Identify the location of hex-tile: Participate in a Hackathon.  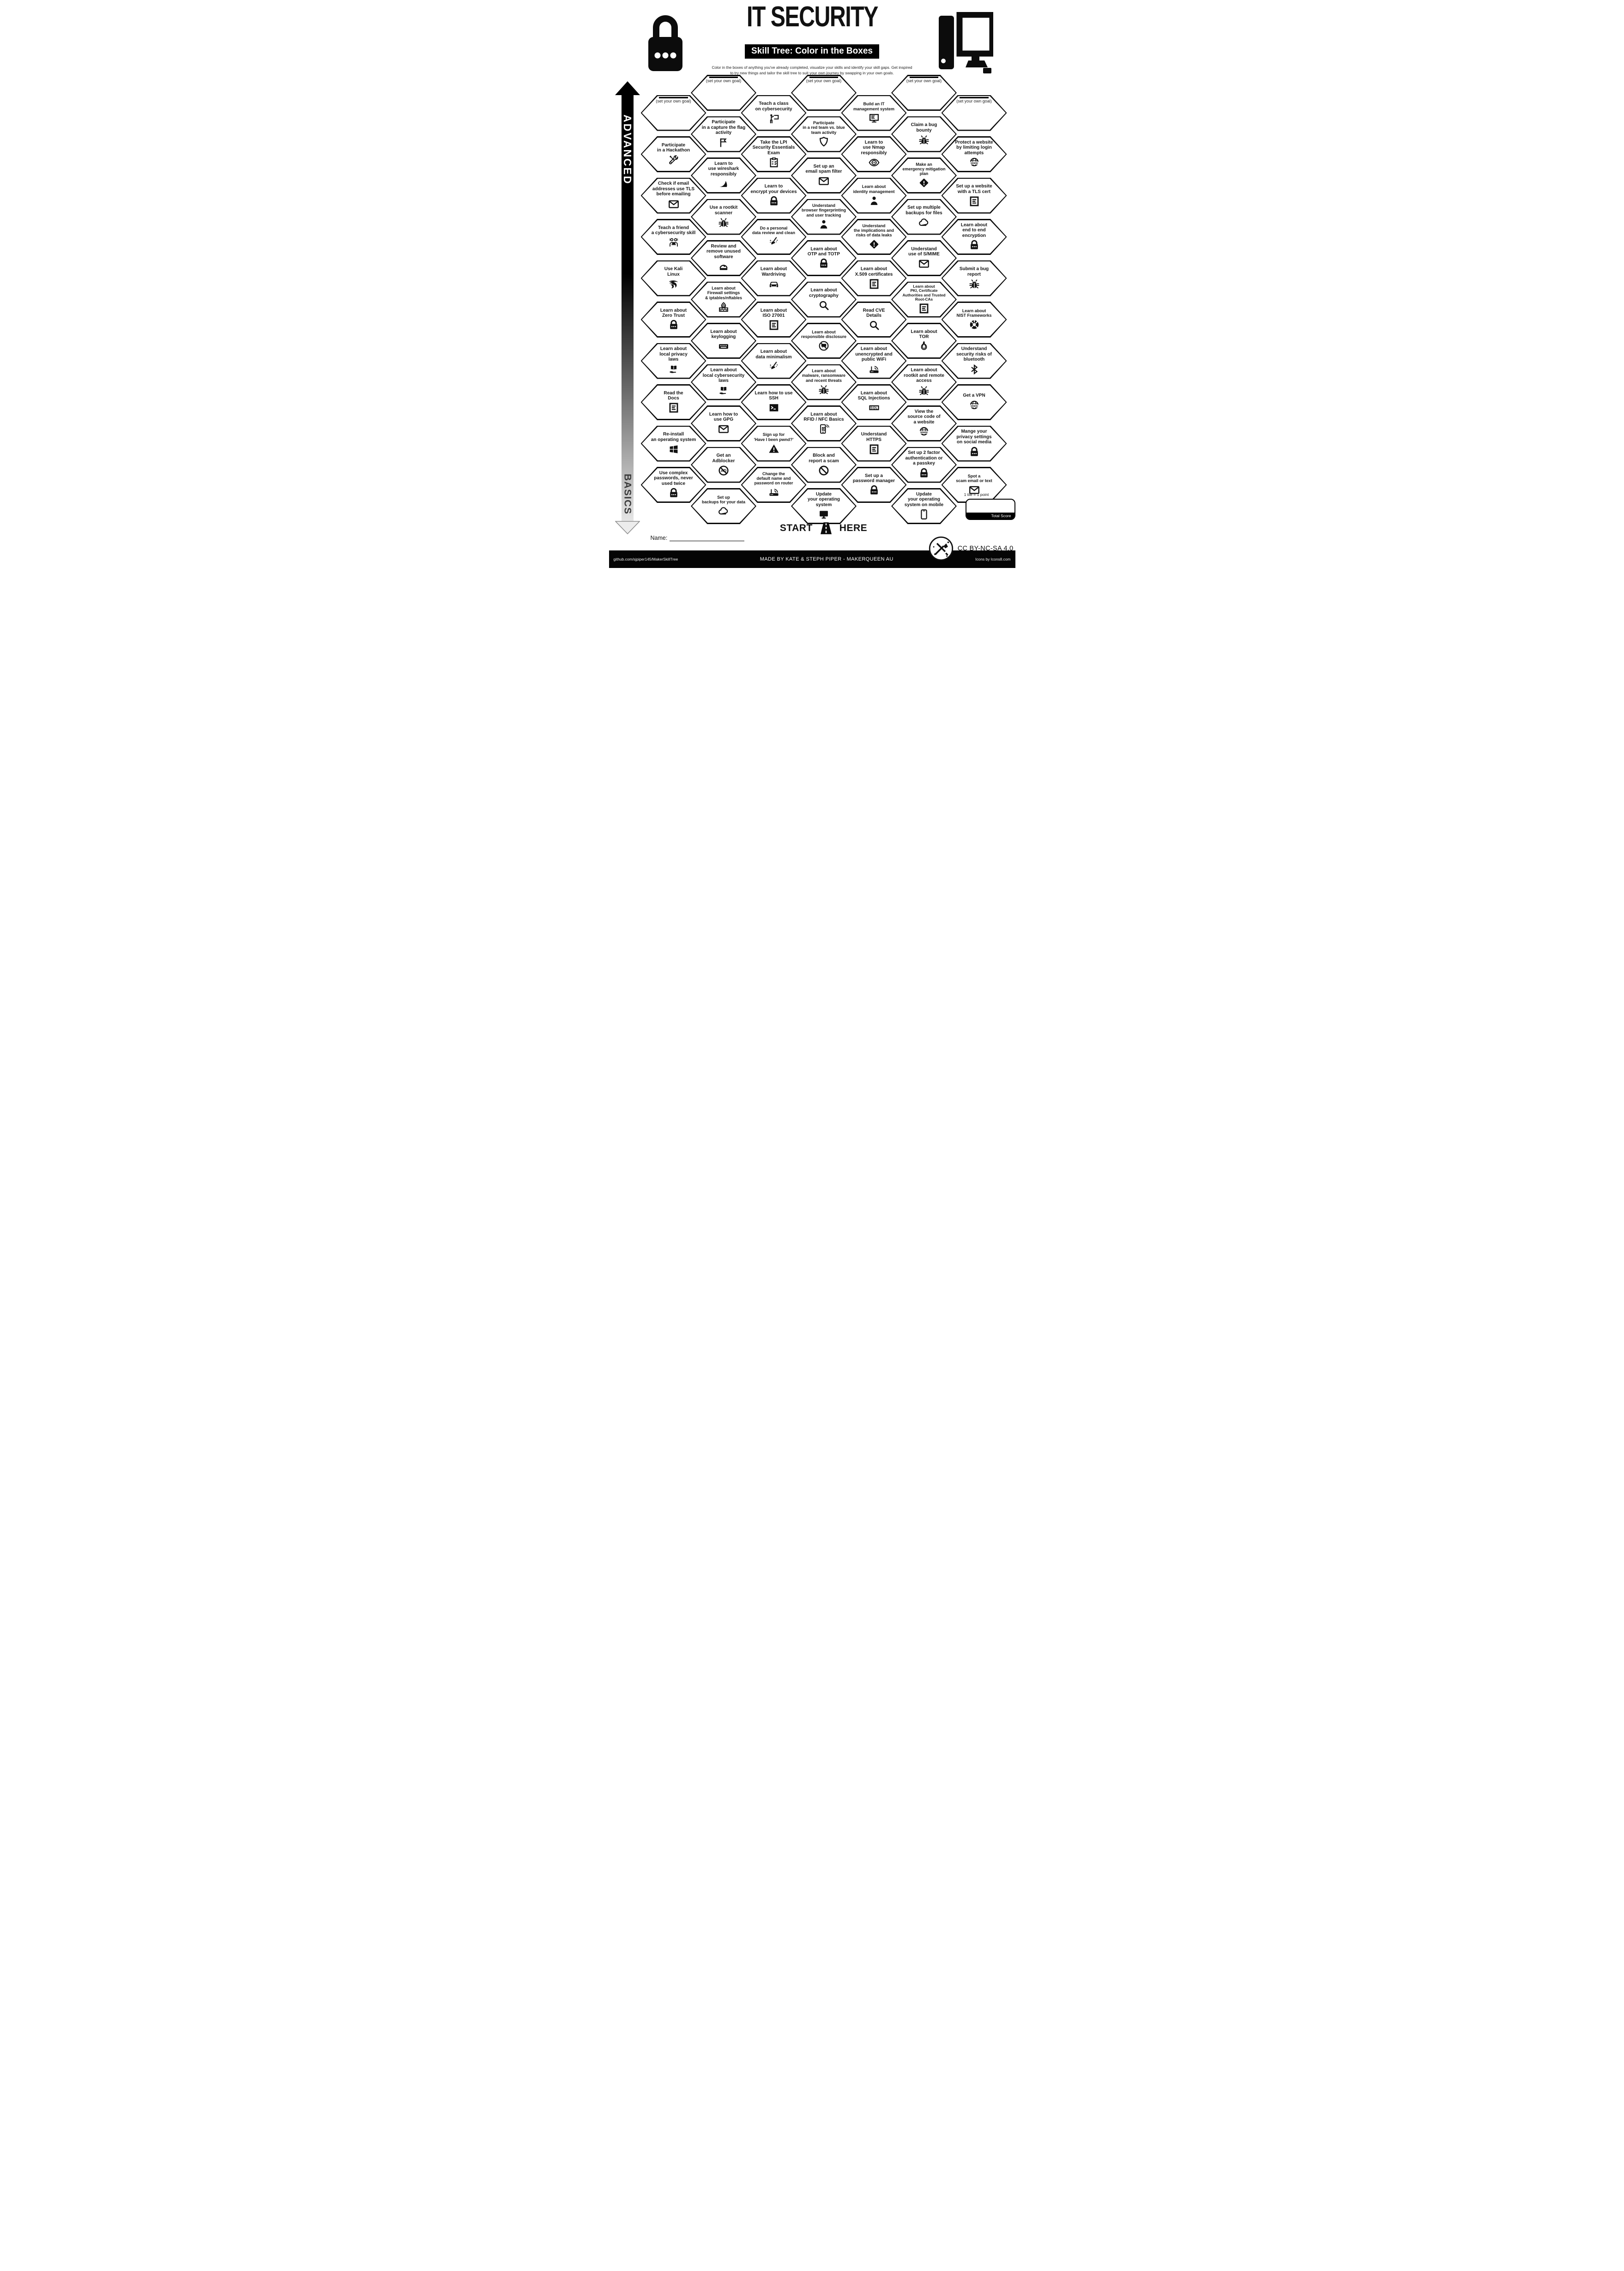
(673, 154).